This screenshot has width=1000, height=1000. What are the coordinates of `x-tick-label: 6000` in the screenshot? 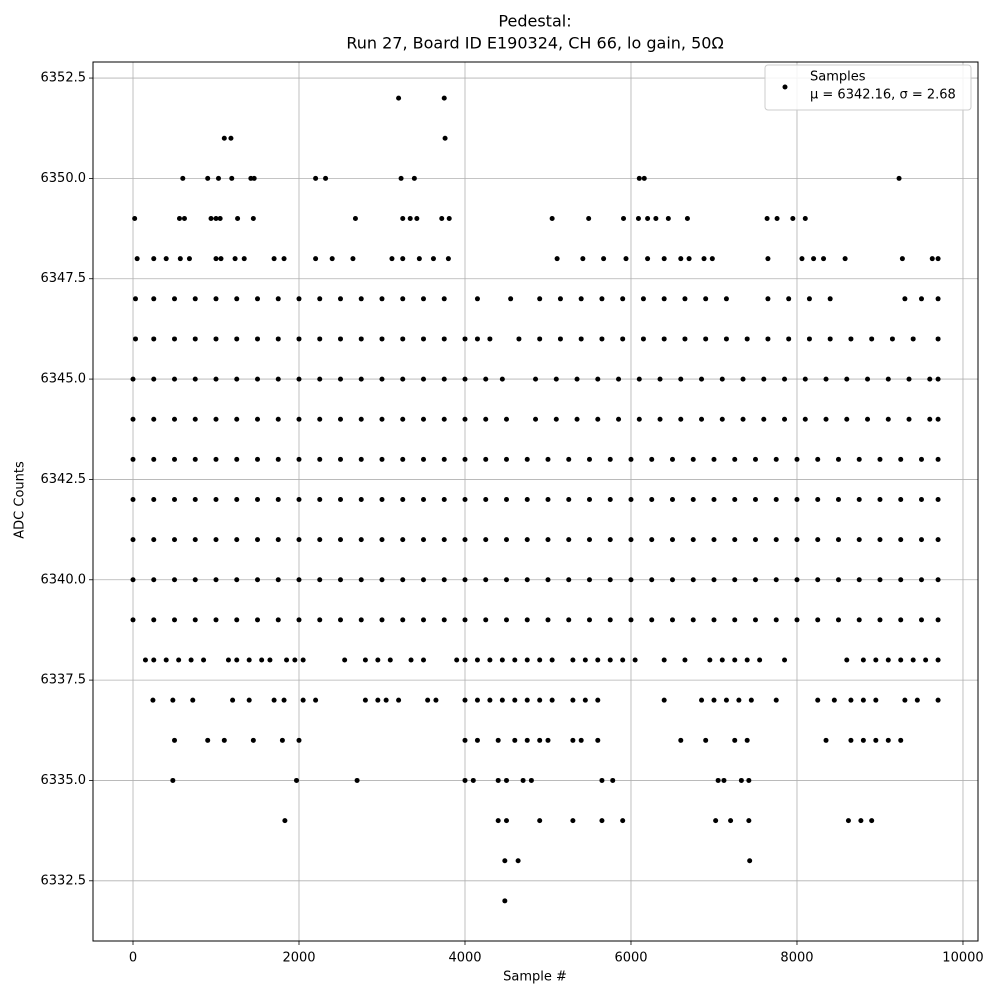 It's located at (630, 958).